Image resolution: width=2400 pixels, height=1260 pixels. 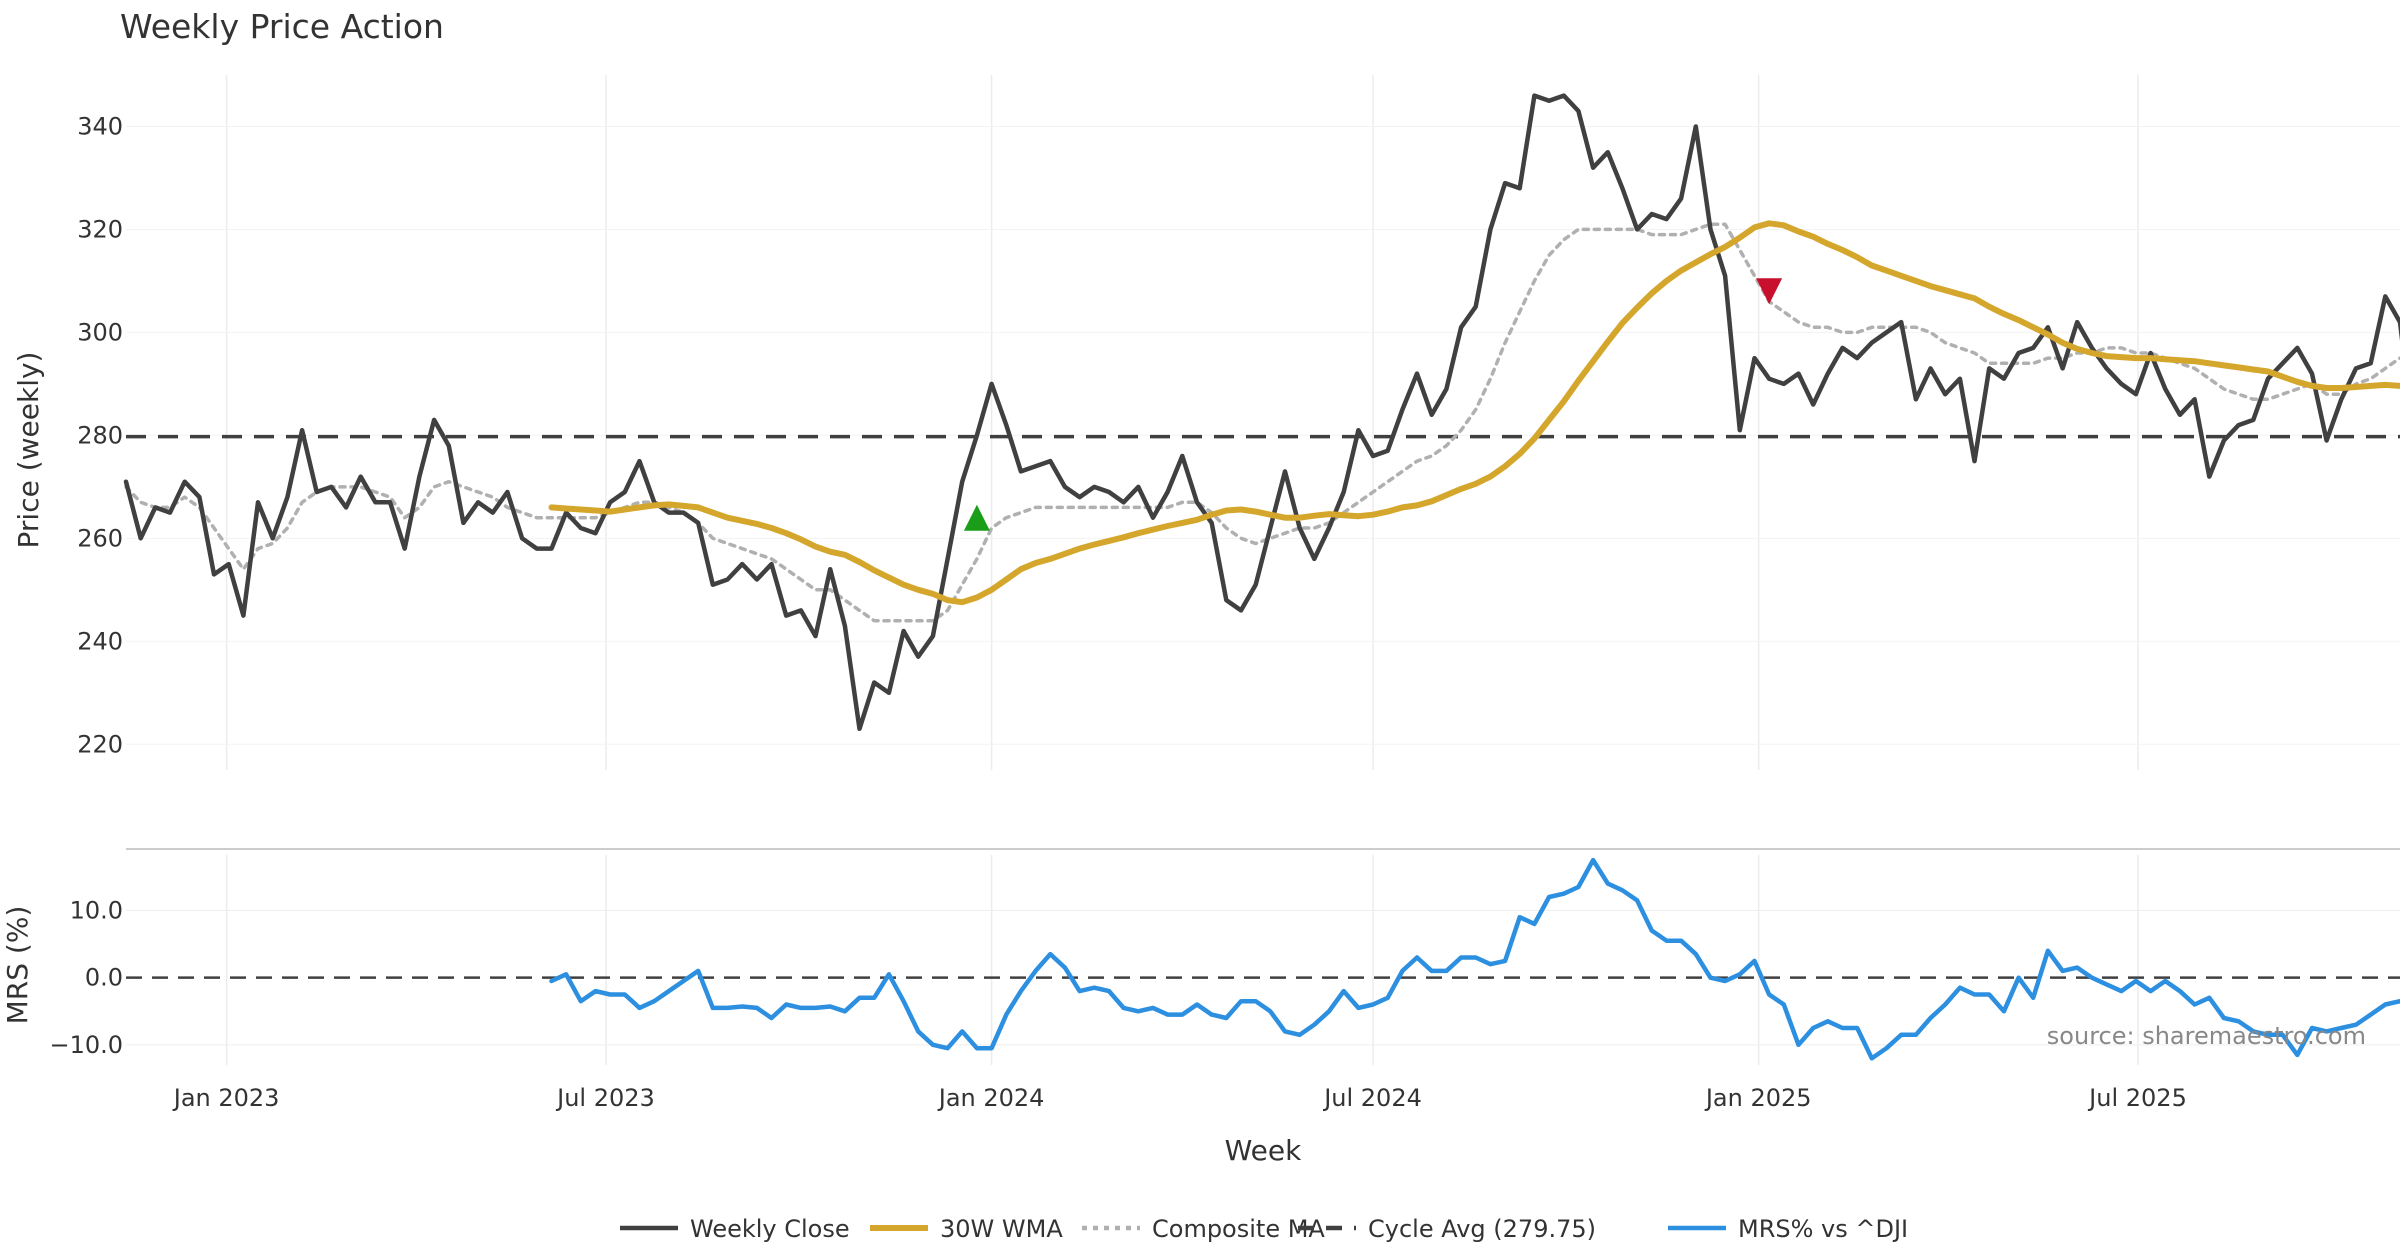 I want to click on price-y-tick-label: 320, so click(x=100, y=229).